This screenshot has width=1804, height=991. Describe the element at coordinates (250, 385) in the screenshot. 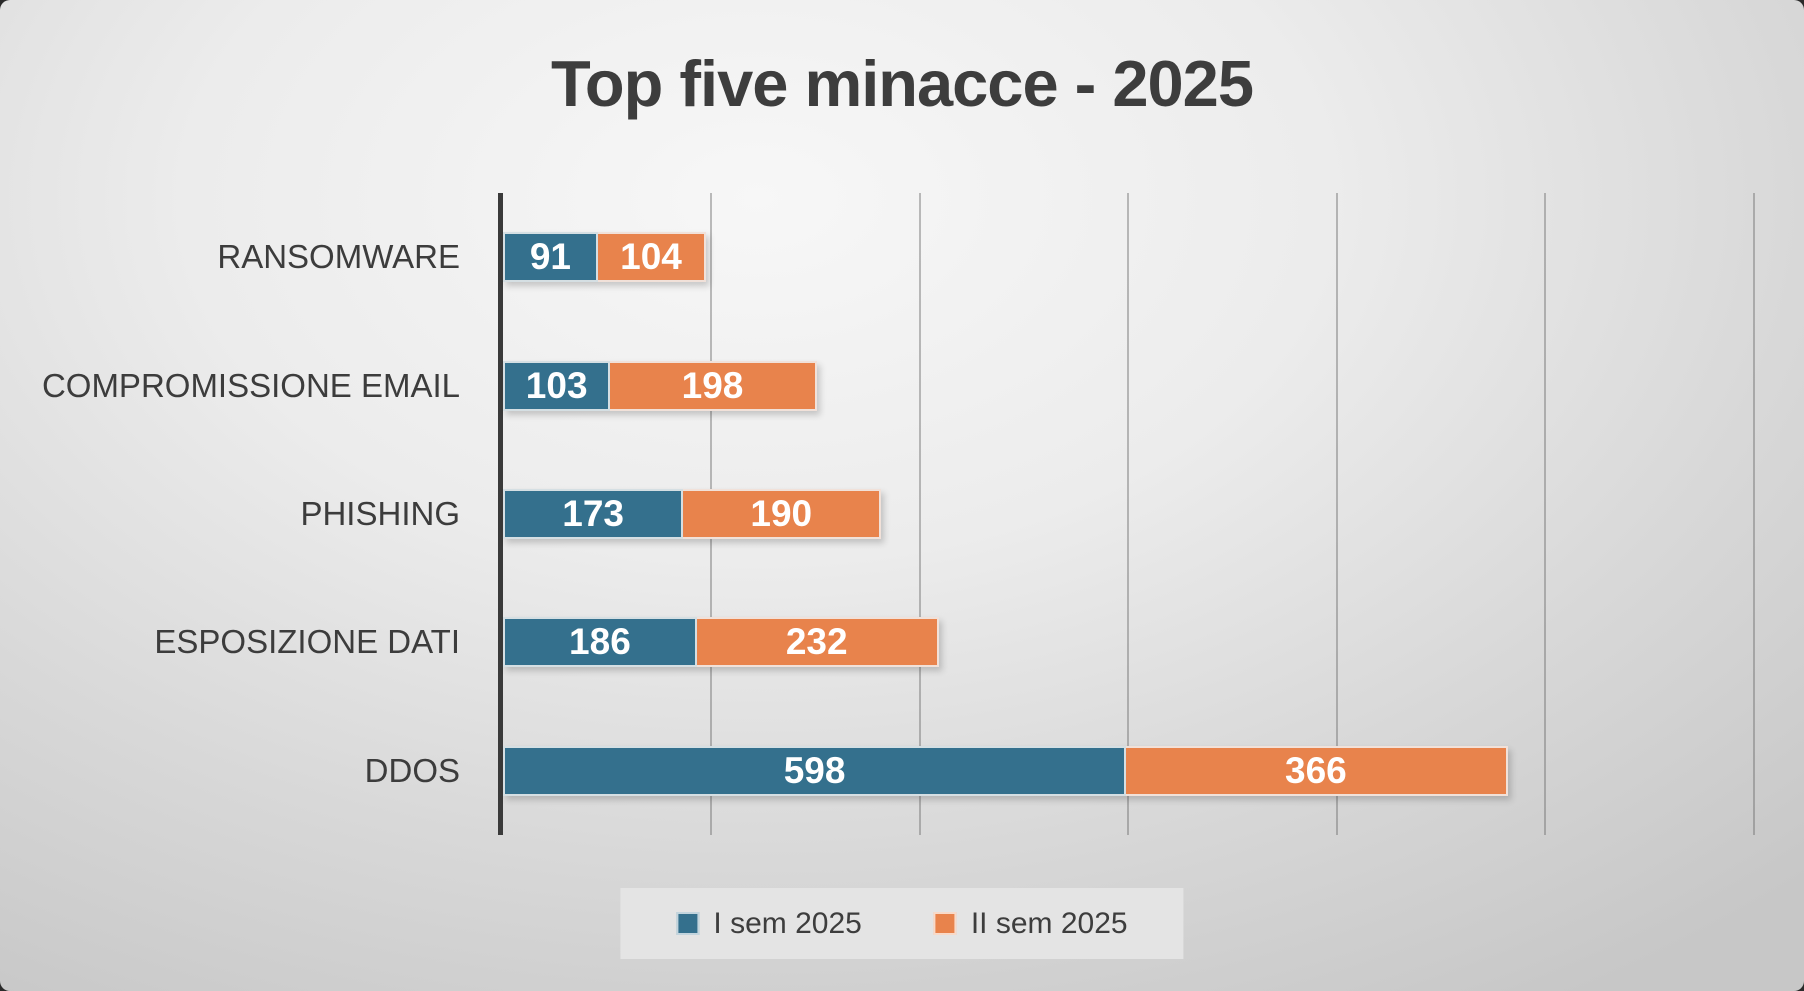

I see `category-label: COMPROMISSIONE EMAIL` at that location.